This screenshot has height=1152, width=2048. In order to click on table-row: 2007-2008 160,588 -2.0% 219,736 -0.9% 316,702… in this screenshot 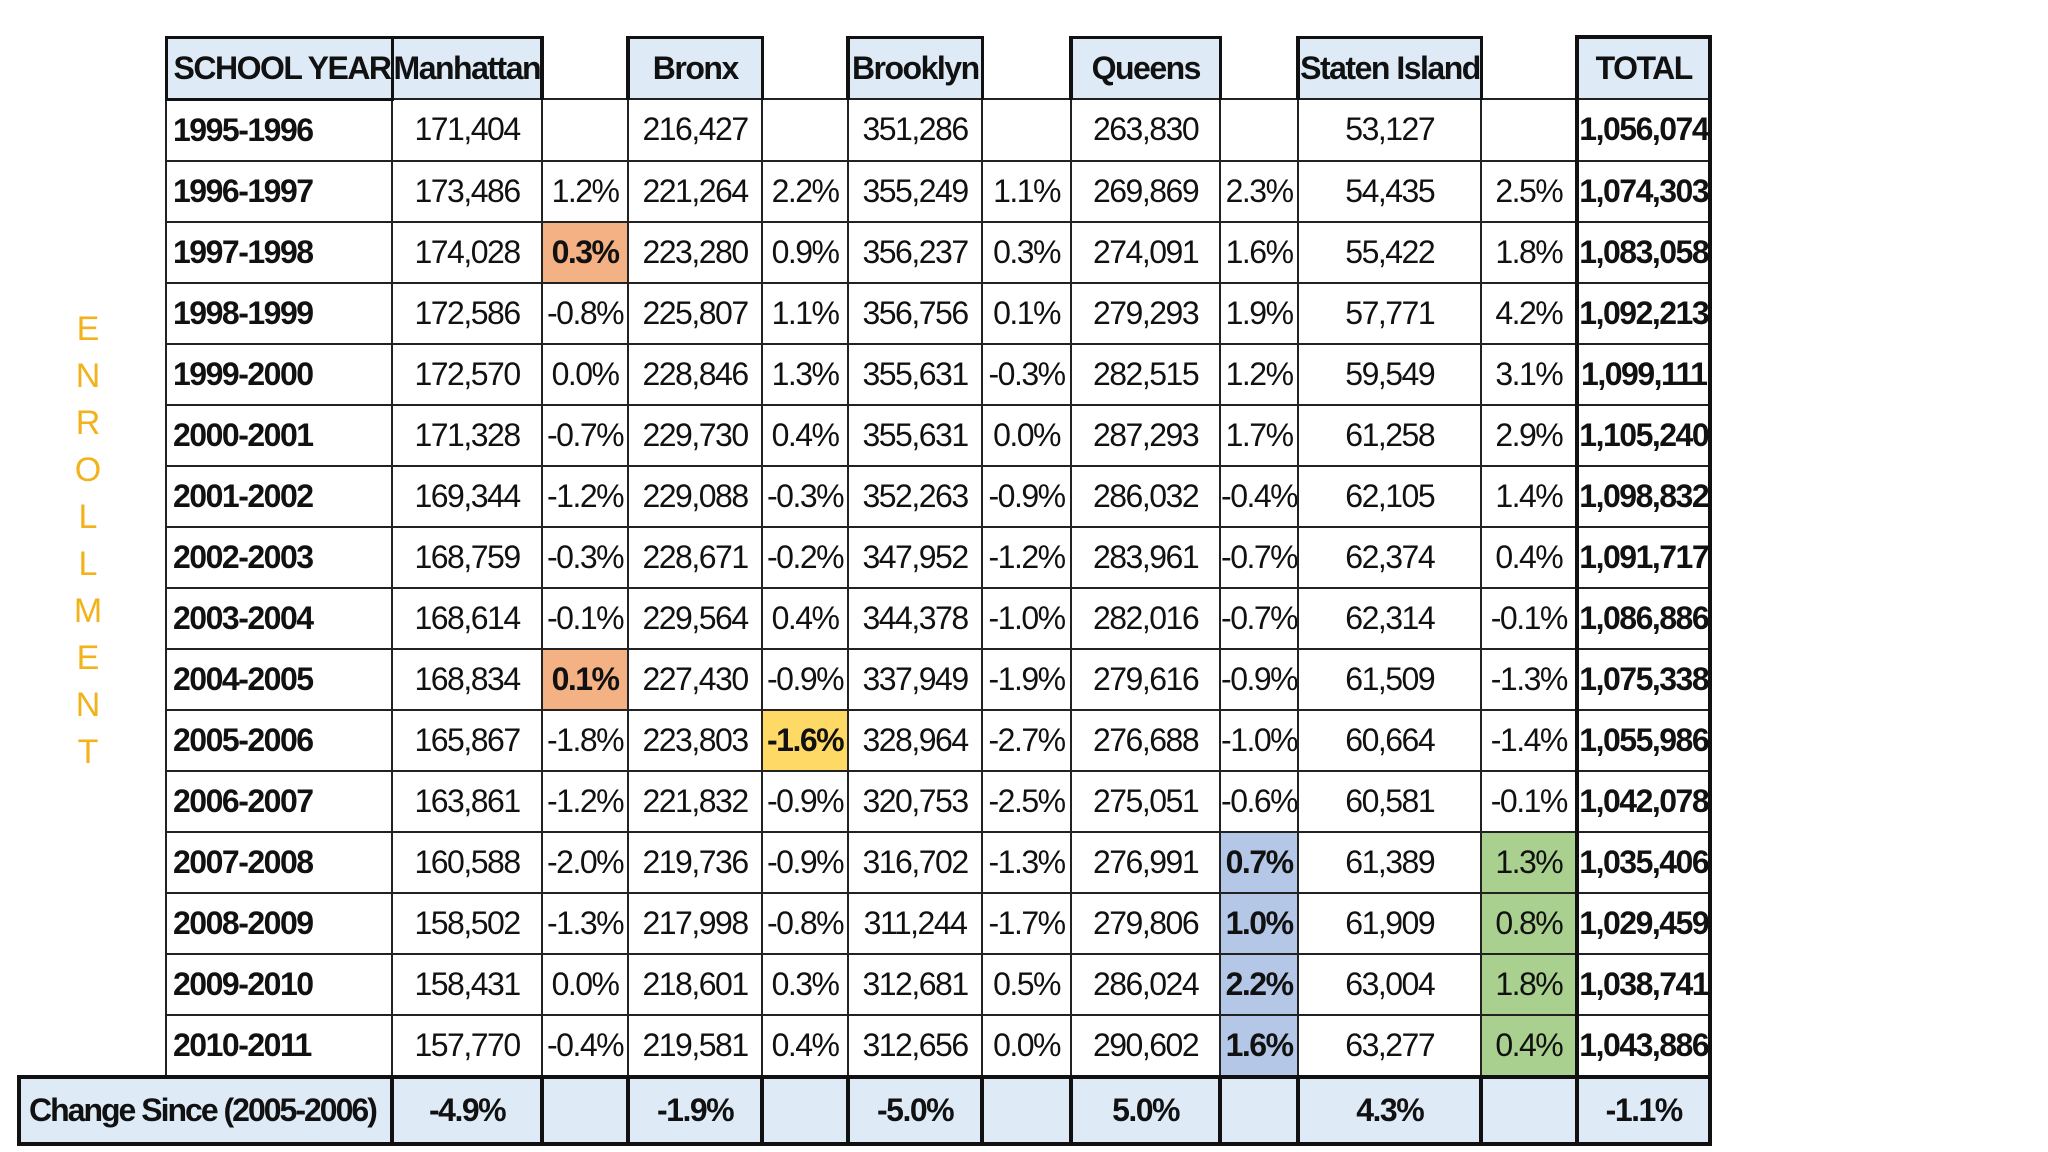, I will do `click(866, 862)`.